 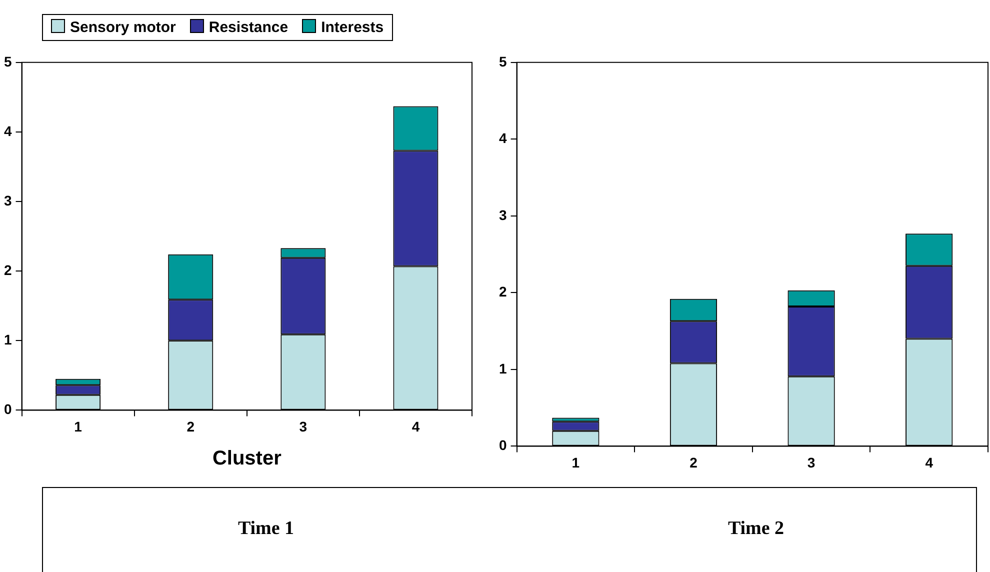 What do you see at coordinates (248, 27) in the screenshot?
I see `legend-label: Resistance` at bounding box center [248, 27].